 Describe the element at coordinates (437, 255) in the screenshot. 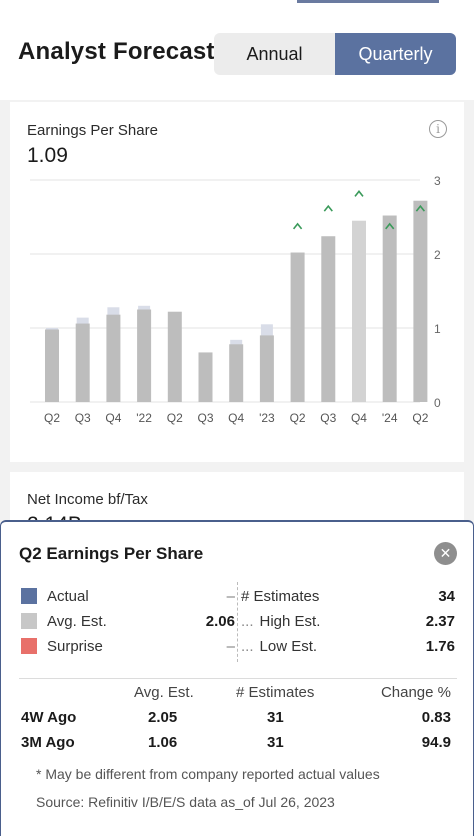

I see `y-tick-label: 2` at that location.